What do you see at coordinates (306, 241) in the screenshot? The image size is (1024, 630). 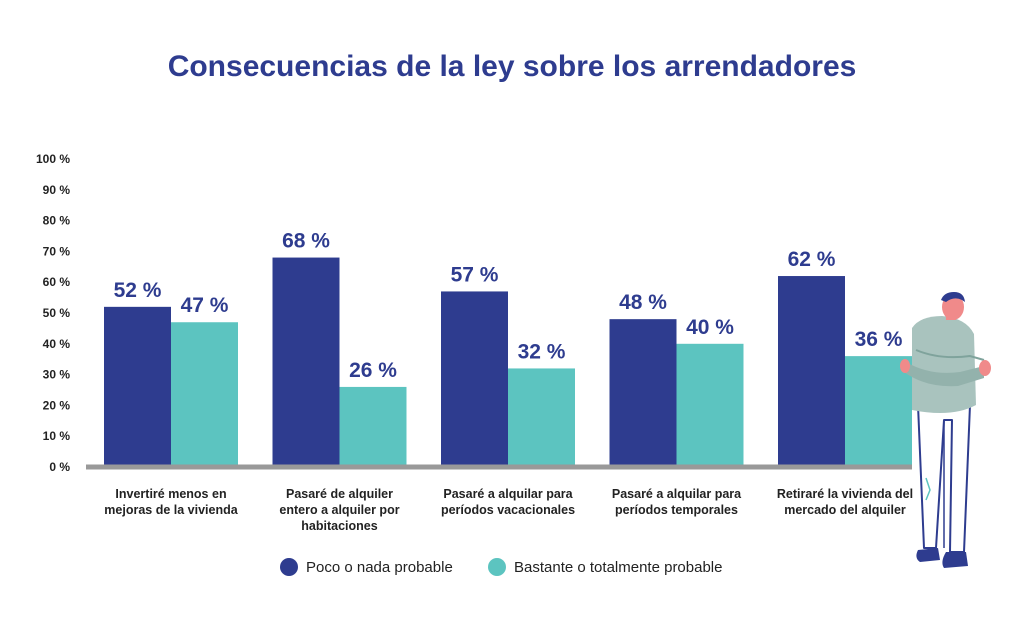 I see `data-label: 68 %` at bounding box center [306, 241].